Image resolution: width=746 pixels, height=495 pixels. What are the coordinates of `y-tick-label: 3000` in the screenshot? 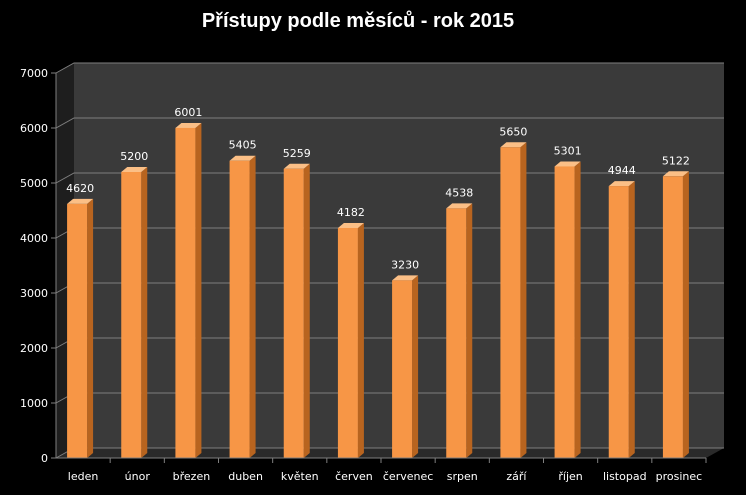 It's located at (34, 293).